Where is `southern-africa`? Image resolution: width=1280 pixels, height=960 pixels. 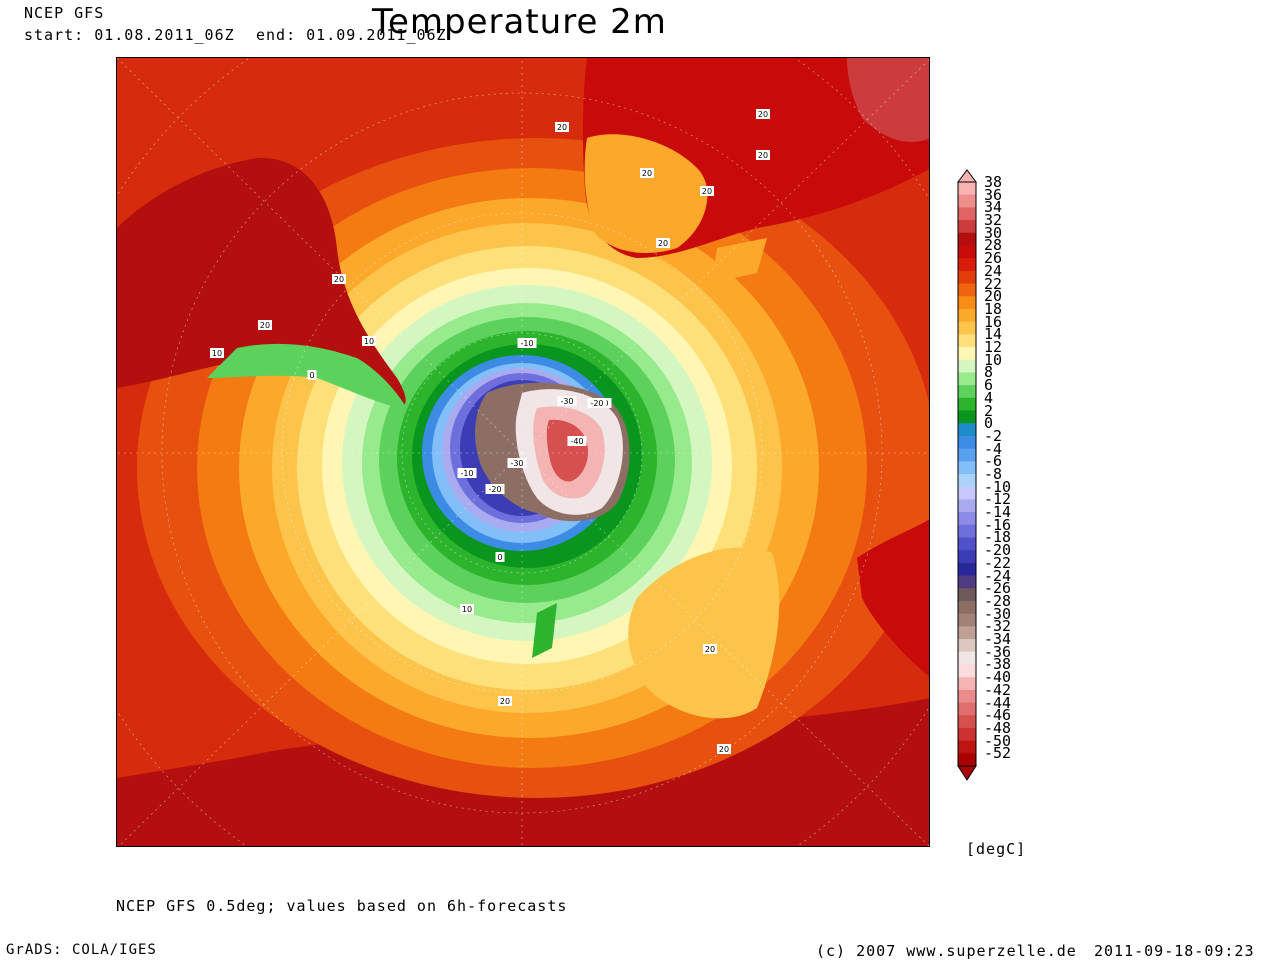
southern-africa is located at coordinates (646, 193).